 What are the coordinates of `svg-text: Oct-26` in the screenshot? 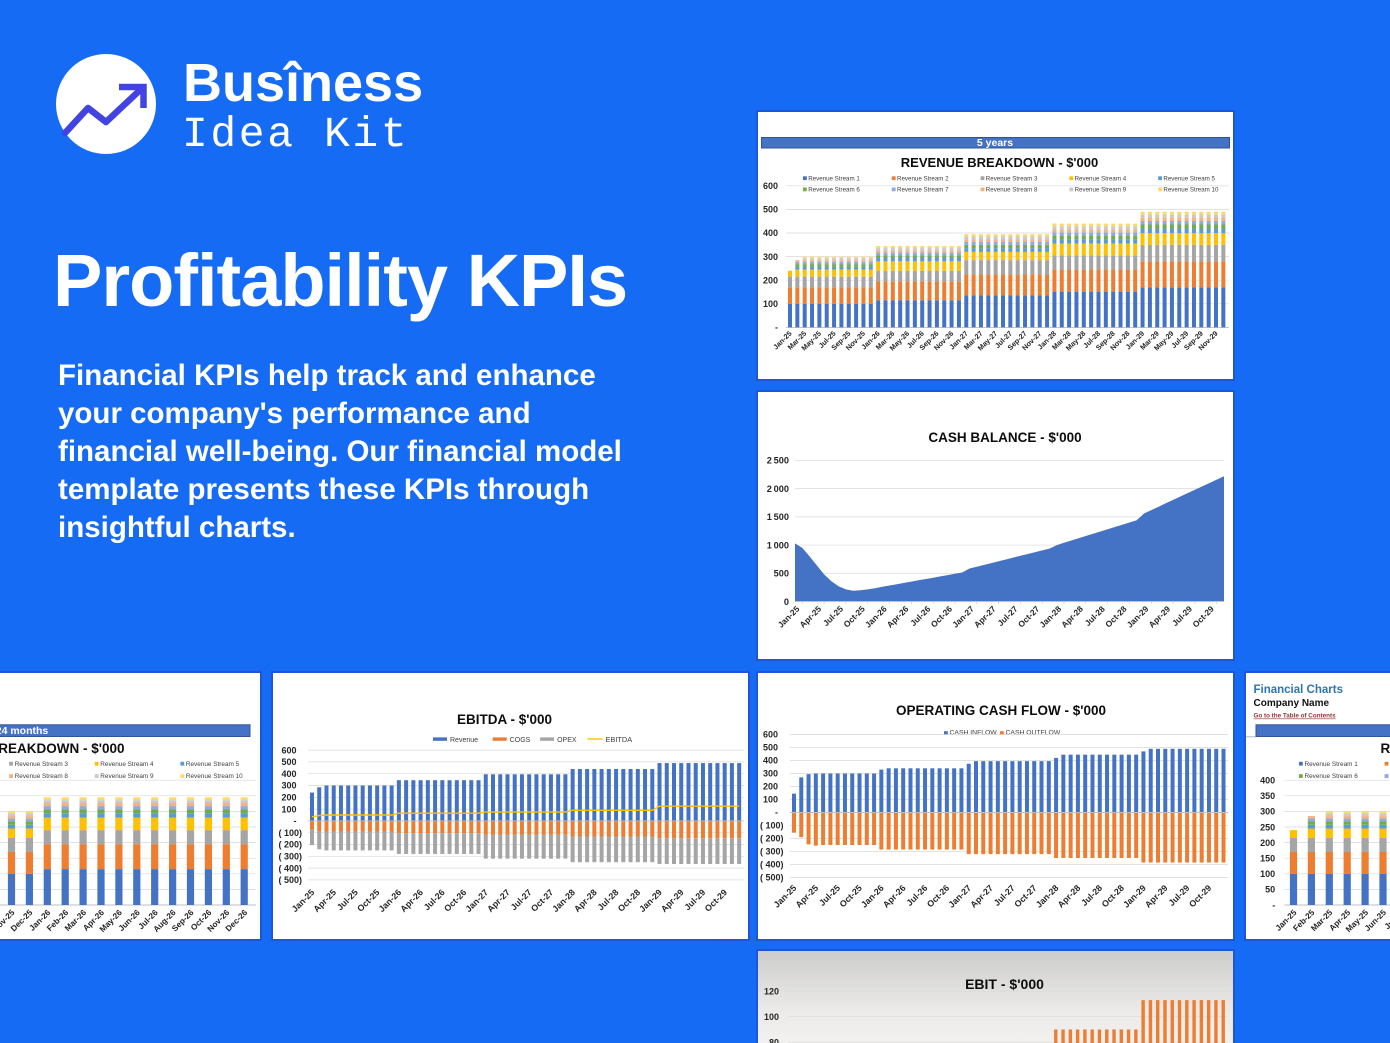 It's located at (455, 900).